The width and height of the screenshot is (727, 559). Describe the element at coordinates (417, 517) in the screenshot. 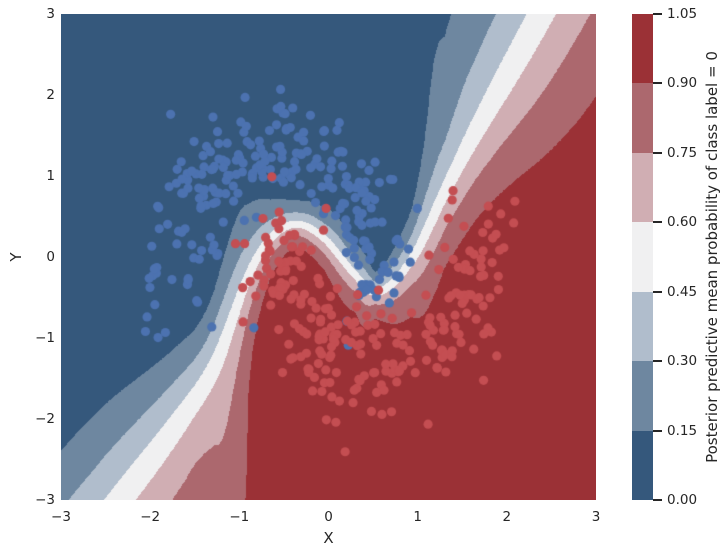

I see `x-tick-label: 1` at that location.